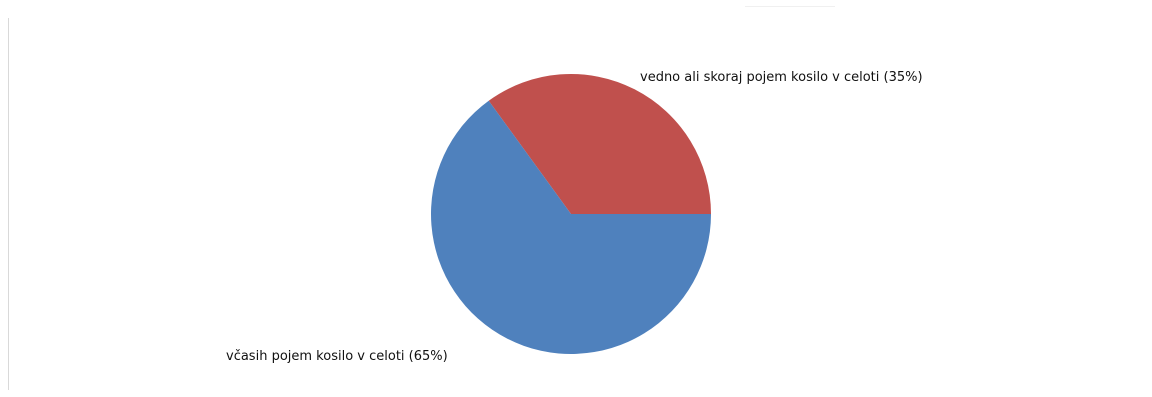 This screenshot has height=397, width=1152. What do you see at coordinates (790, 3) in the screenshot?
I see `chart-top-edge` at bounding box center [790, 3].